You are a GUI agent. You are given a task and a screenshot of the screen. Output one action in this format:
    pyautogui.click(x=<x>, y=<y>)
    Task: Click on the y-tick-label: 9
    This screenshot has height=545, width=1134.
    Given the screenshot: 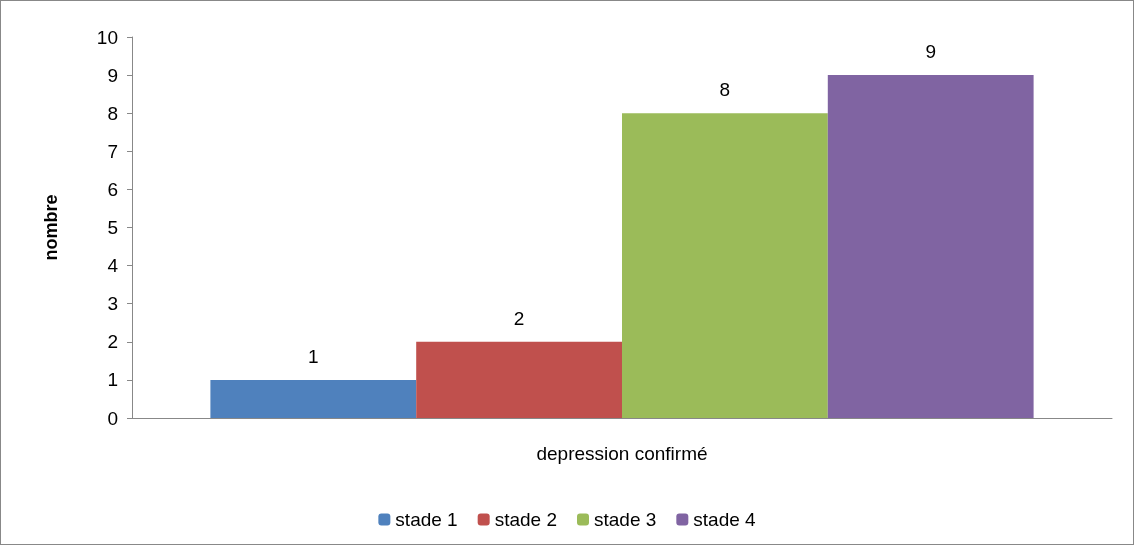 What is the action you would take?
    pyautogui.click(x=112, y=75)
    